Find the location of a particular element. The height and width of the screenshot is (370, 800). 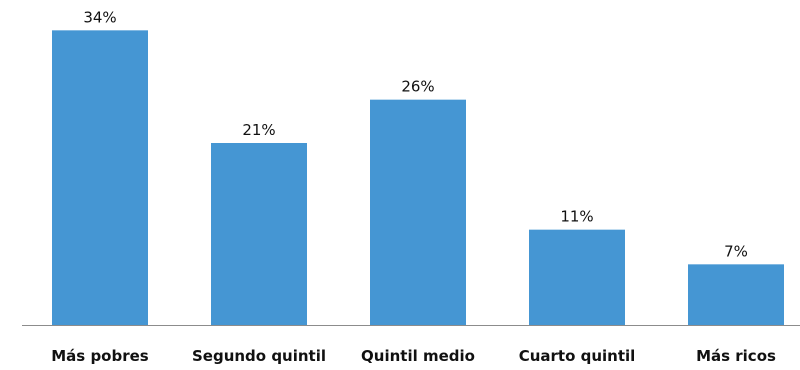

bar-quintil-medio is located at coordinates (418, 212).